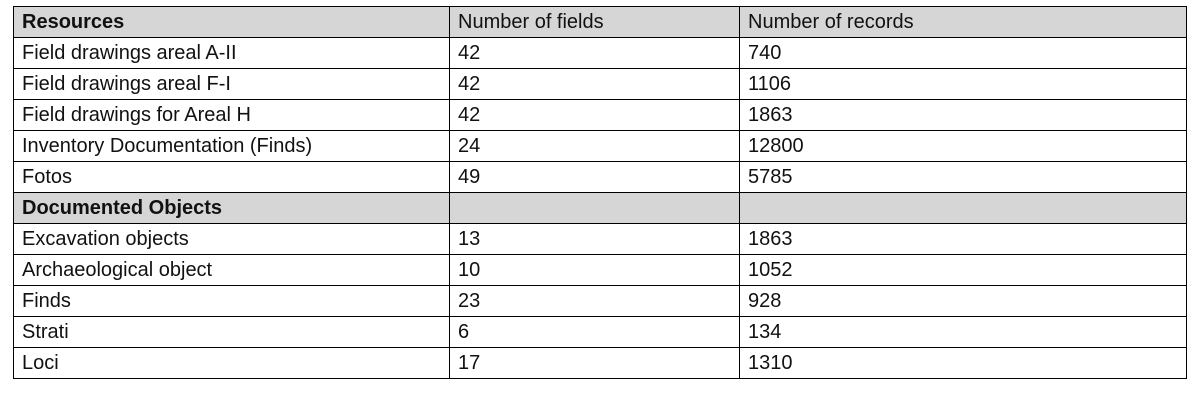  What do you see at coordinates (594, 146) in the screenshot?
I see `resource-fields: 24` at bounding box center [594, 146].